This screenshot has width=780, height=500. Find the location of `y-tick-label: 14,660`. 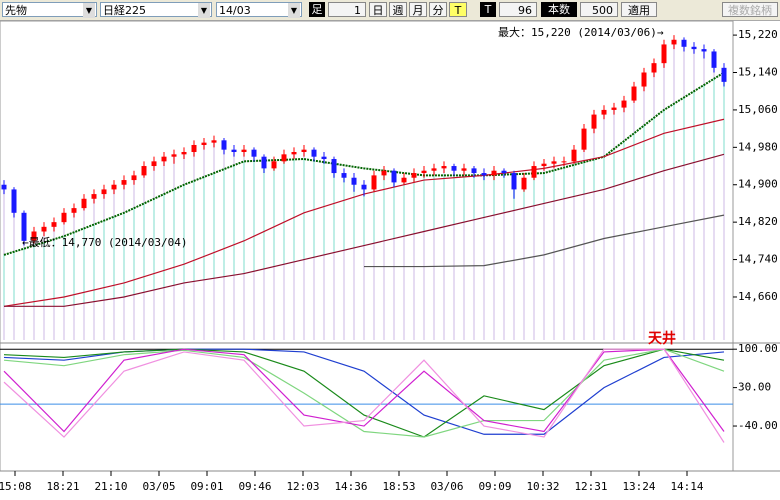

y-tick-label: 14,660 is located at coordinates (758, 296).